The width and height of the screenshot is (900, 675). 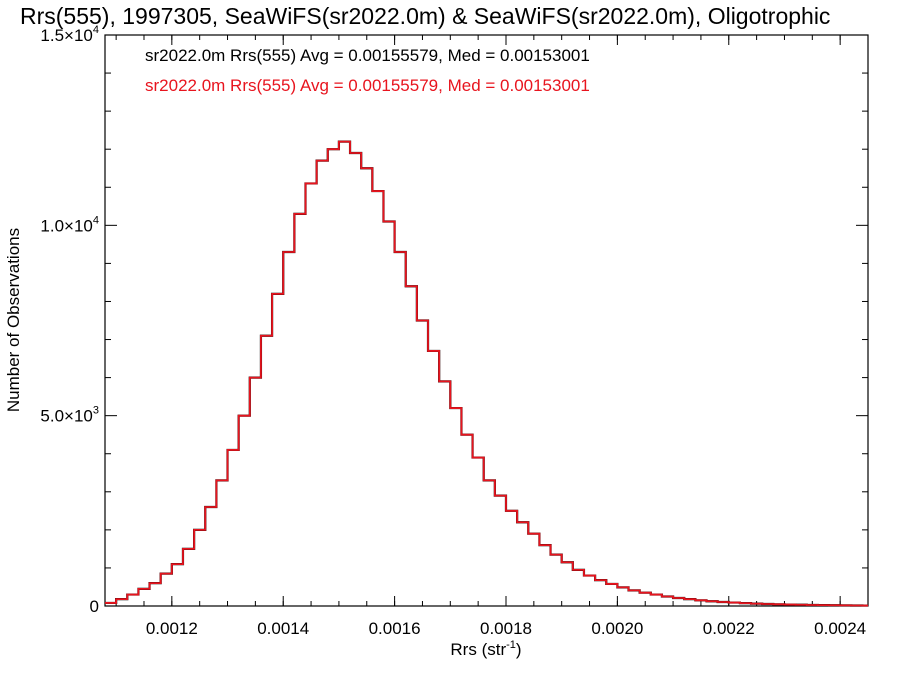 What do you see at coordinates (617, 628) in the screenshot?
I see `x-tick-label: 0.0020` at bounding box center [617, 628].